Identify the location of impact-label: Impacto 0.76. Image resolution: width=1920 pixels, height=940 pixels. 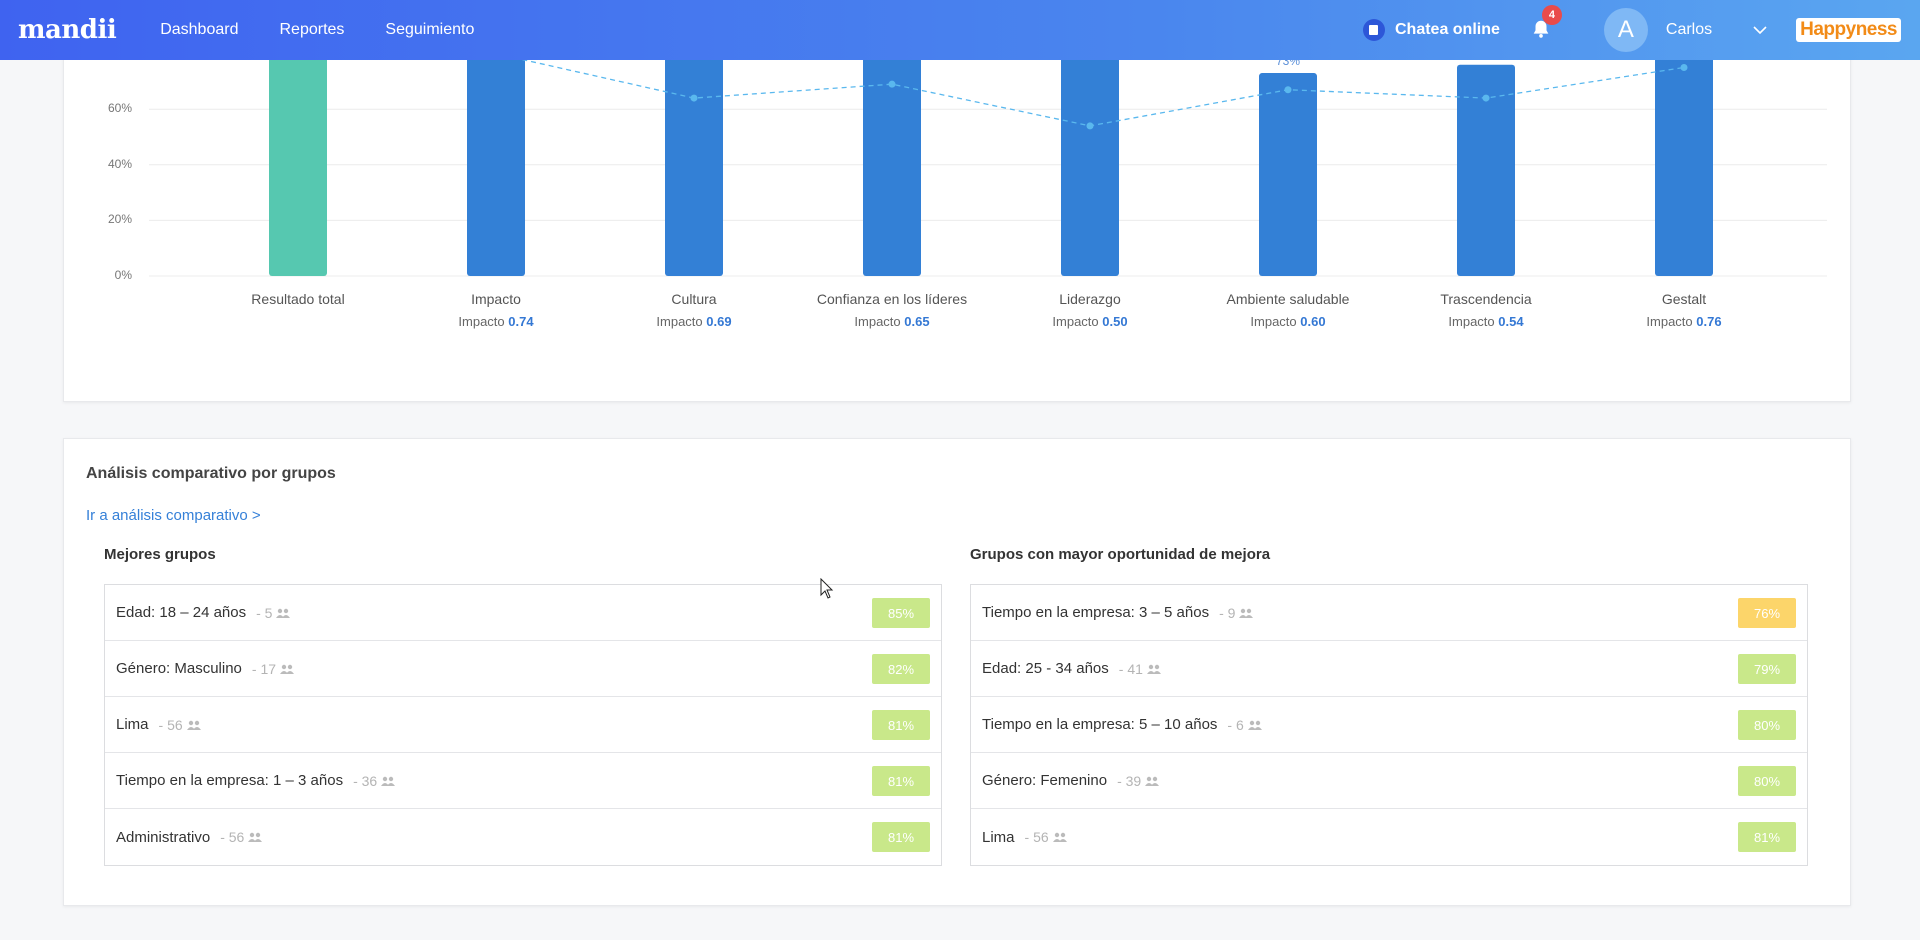
(1684, 321).